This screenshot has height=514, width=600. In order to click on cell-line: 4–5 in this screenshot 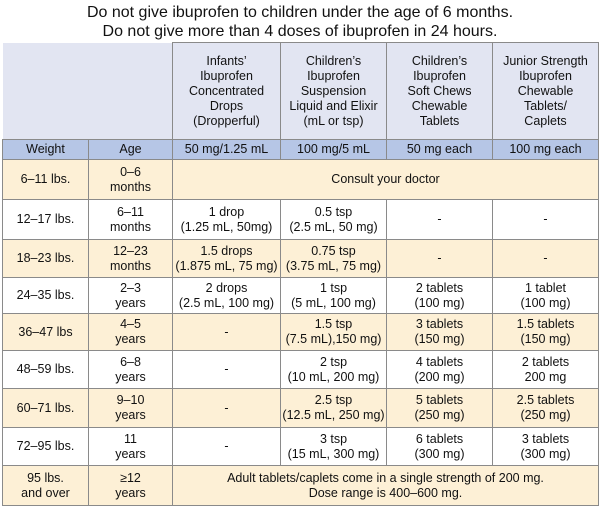, I will do `click(130, 324)`.